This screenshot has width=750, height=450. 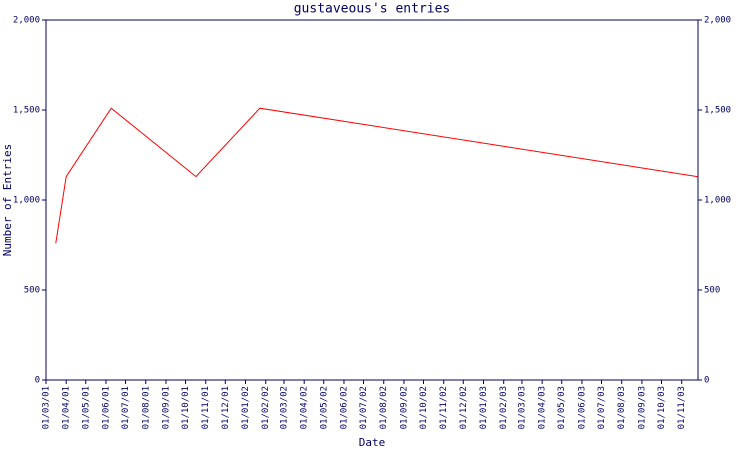 I want to click on x-tick-label: 01/10/02, so click(x=424, y=407).